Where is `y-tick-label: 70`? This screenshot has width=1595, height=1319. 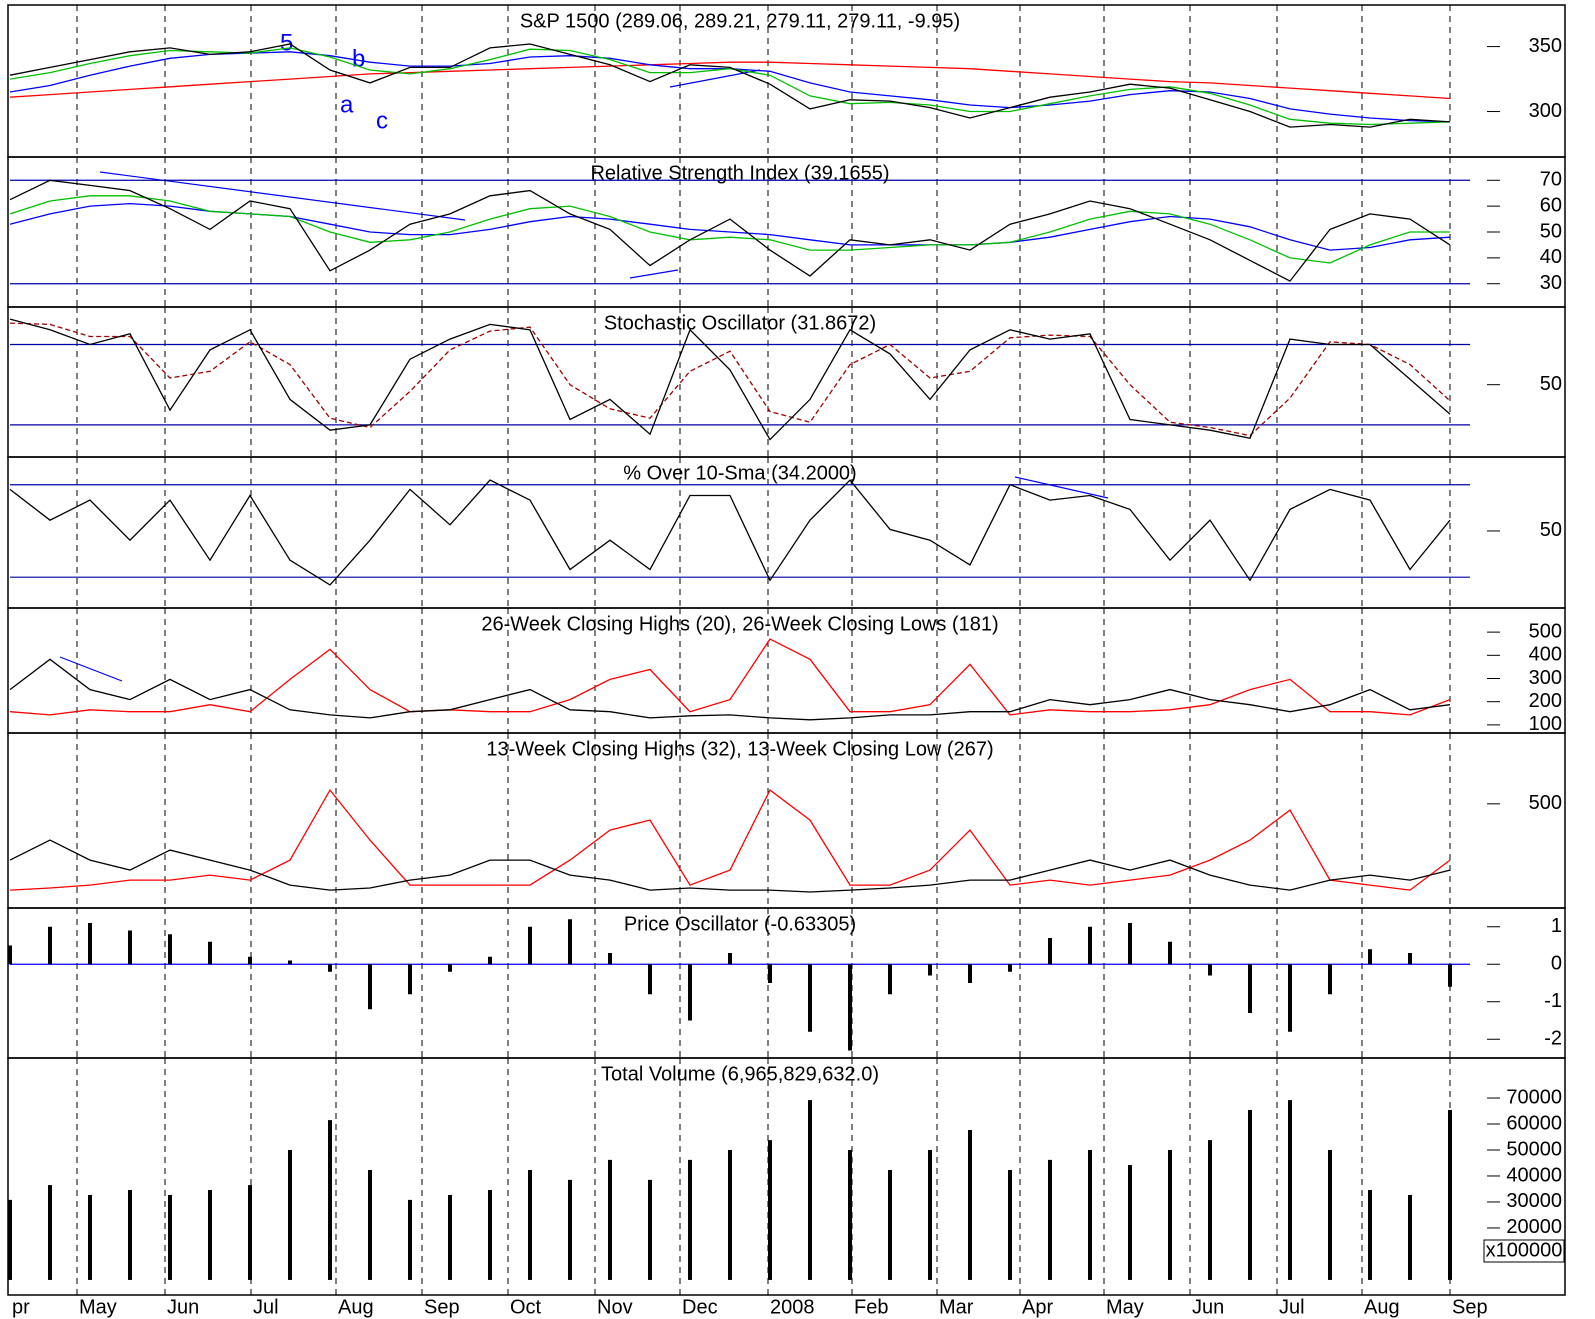 y-tick-label: 70 is located at coordinates (1551, 180).